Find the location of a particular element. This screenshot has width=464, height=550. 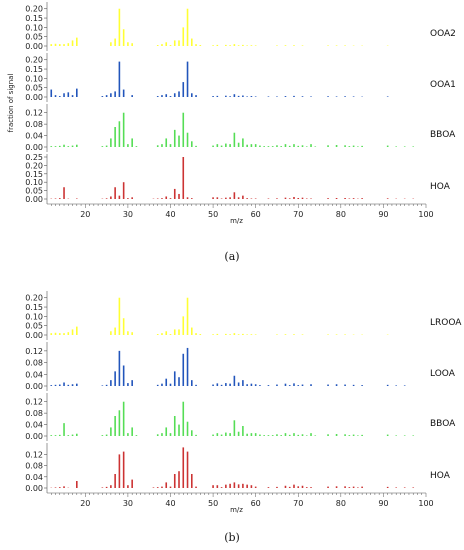

panel-looa: 0.12 0.08 0.04 0.00 LOOA is located at coordinates (240, 366).